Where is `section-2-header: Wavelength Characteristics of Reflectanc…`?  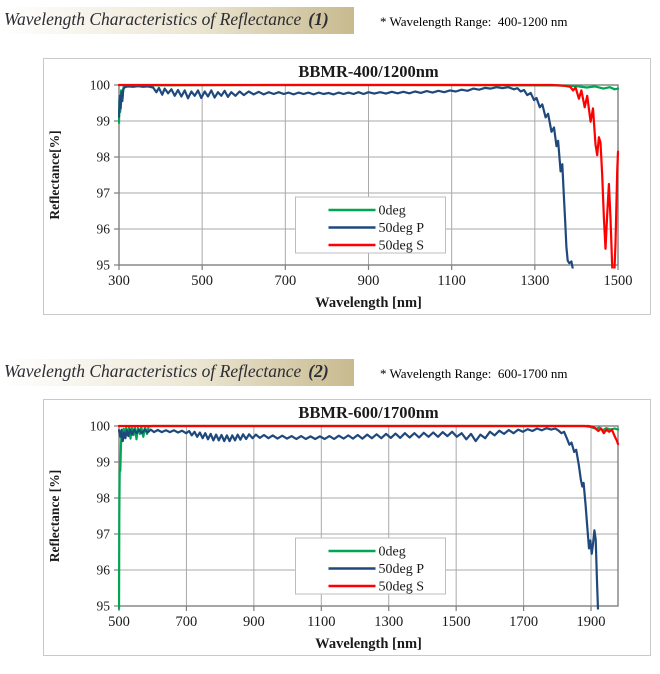 section-2-header: Wavelength Characteristics of Reflectanc… is located at coordinates (330, 372).